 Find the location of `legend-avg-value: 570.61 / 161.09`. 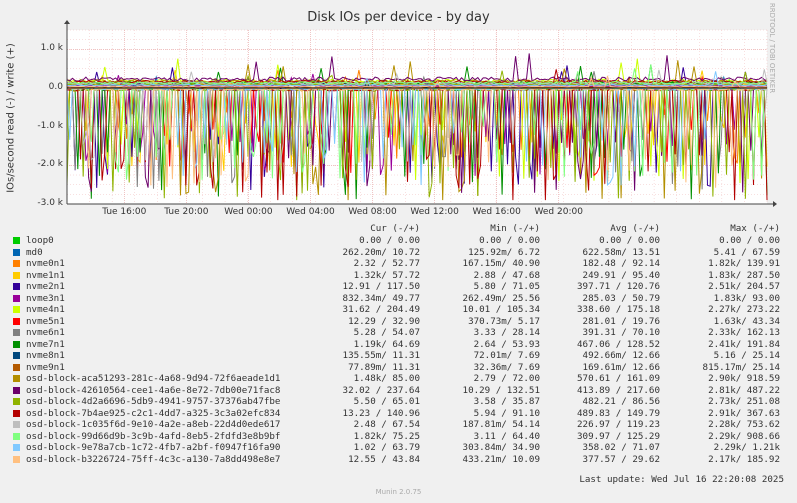

legend-avg-value: 570.61 / 161.09 is located at coordinates (618, 378).